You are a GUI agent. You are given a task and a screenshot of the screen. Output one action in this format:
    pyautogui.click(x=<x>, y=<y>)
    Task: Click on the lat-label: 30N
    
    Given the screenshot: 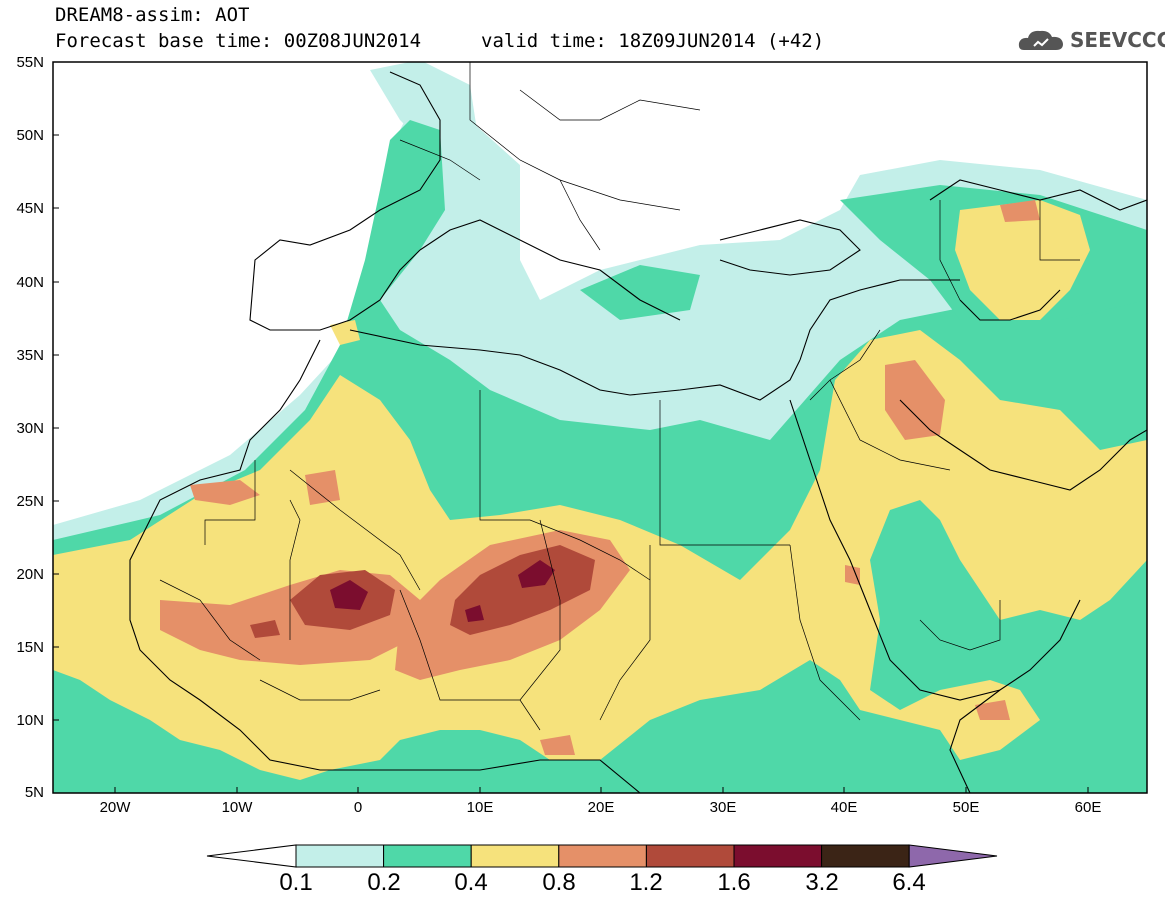 What is the action you would take?
    pyautogui.click(x=30, y=428)
    